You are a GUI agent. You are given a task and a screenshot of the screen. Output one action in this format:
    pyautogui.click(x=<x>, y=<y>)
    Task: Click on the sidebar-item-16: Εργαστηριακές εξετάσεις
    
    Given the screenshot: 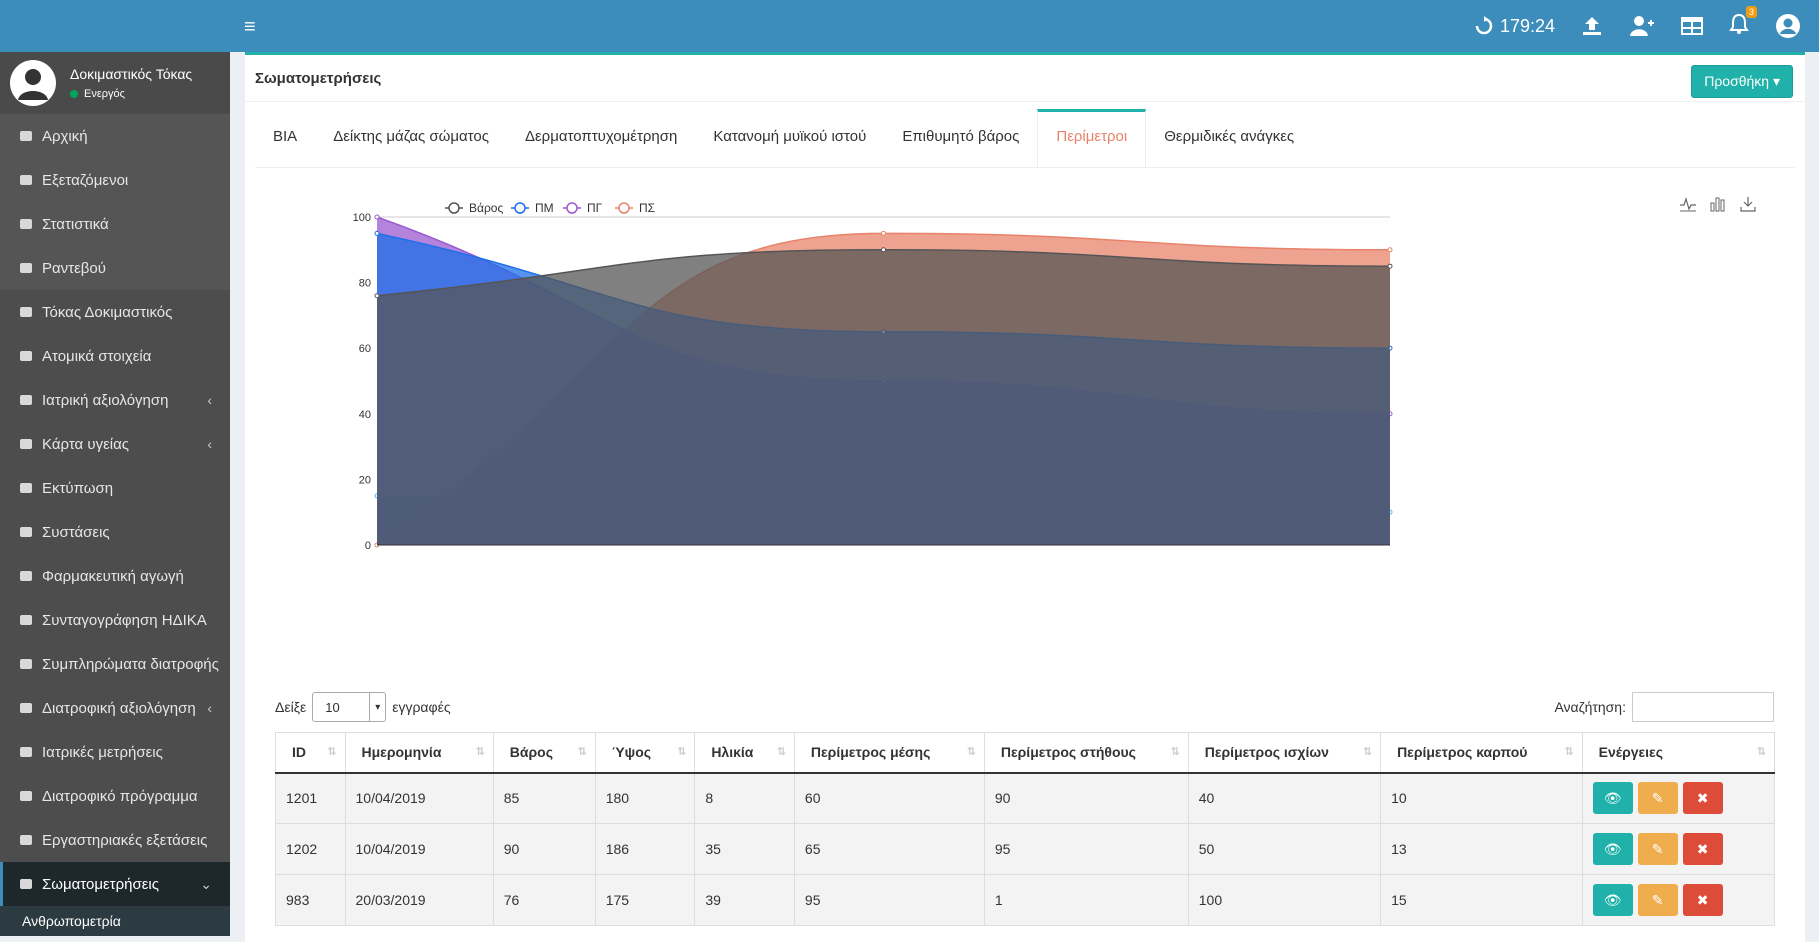 What is the action you would take?
    pyautogui.click(x=115, y=840)
    